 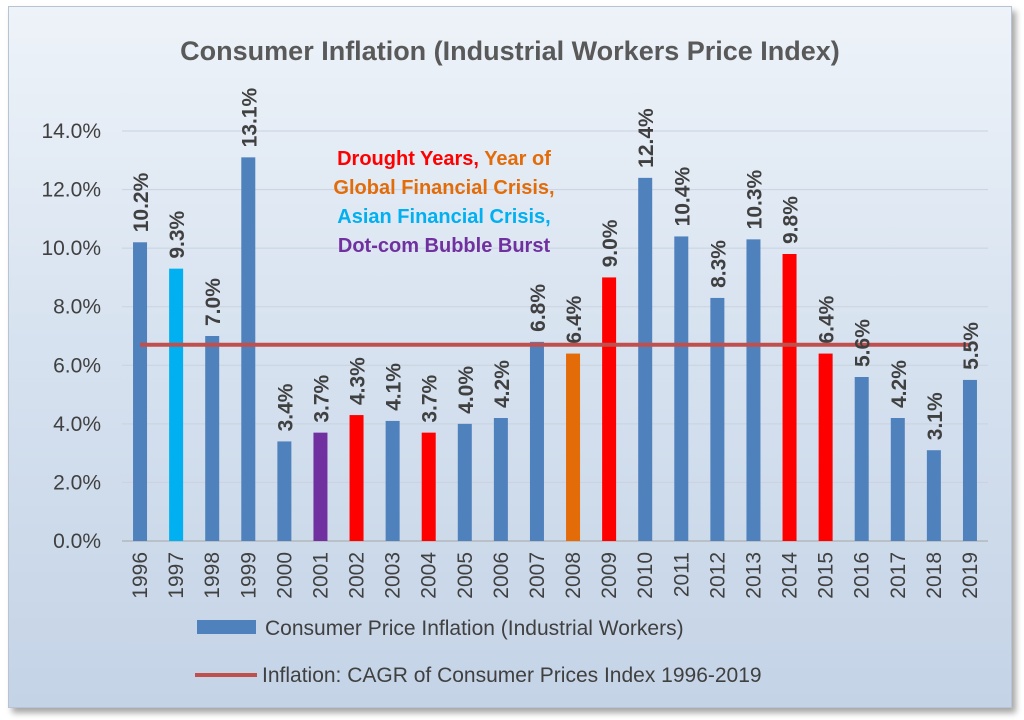 I want to click on data-label-2011: 10.4%, so click(x=682, y=197).